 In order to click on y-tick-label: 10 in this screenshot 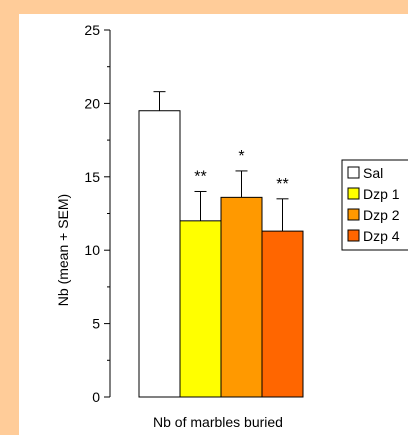, I will do `click(92, 250)`.